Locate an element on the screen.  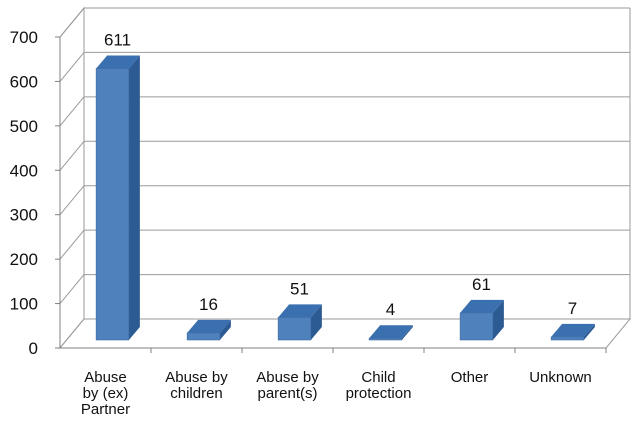
x-tick-label-line: by (ex) is located at coordinates (106, 393).